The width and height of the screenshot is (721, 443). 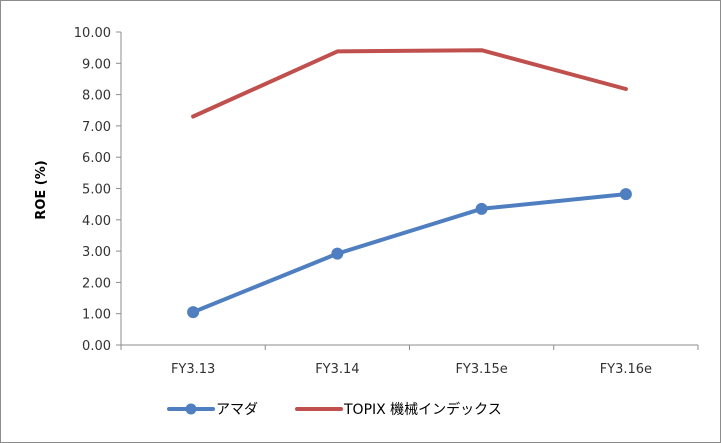 What do you see at coordinates (96, 64) in the screenshot?
I see `y-tick-label: 9.00` at bounding box center [96, 64].